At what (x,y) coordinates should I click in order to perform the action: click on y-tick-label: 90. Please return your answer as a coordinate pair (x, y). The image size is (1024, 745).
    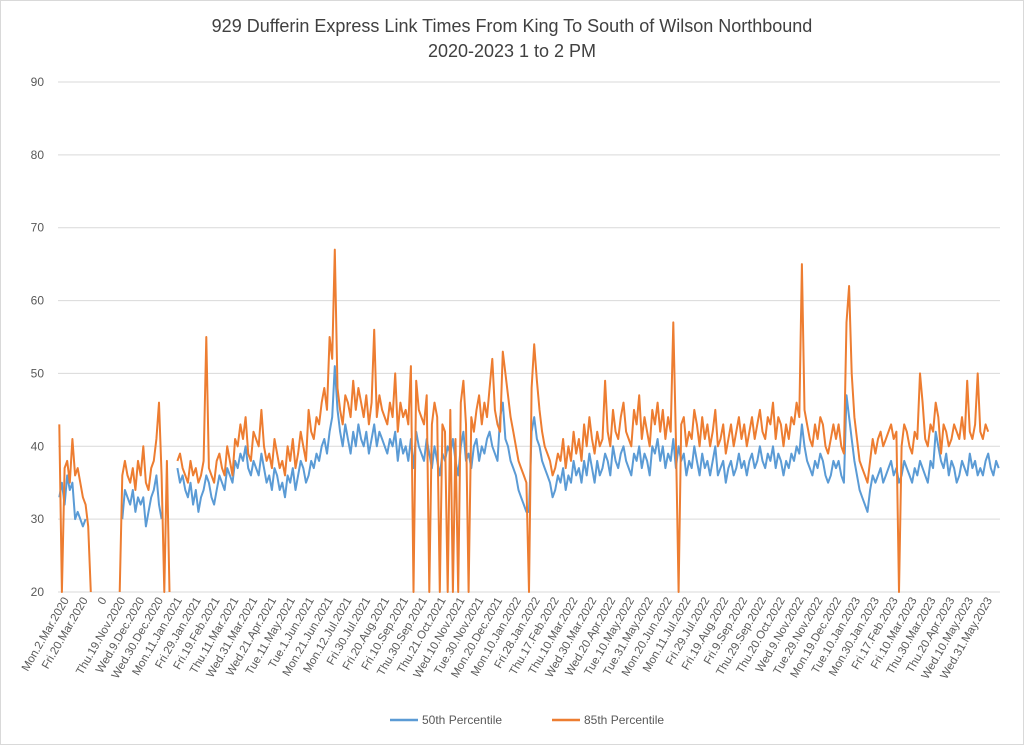
    Looking at the image, I should click on (38, 82).